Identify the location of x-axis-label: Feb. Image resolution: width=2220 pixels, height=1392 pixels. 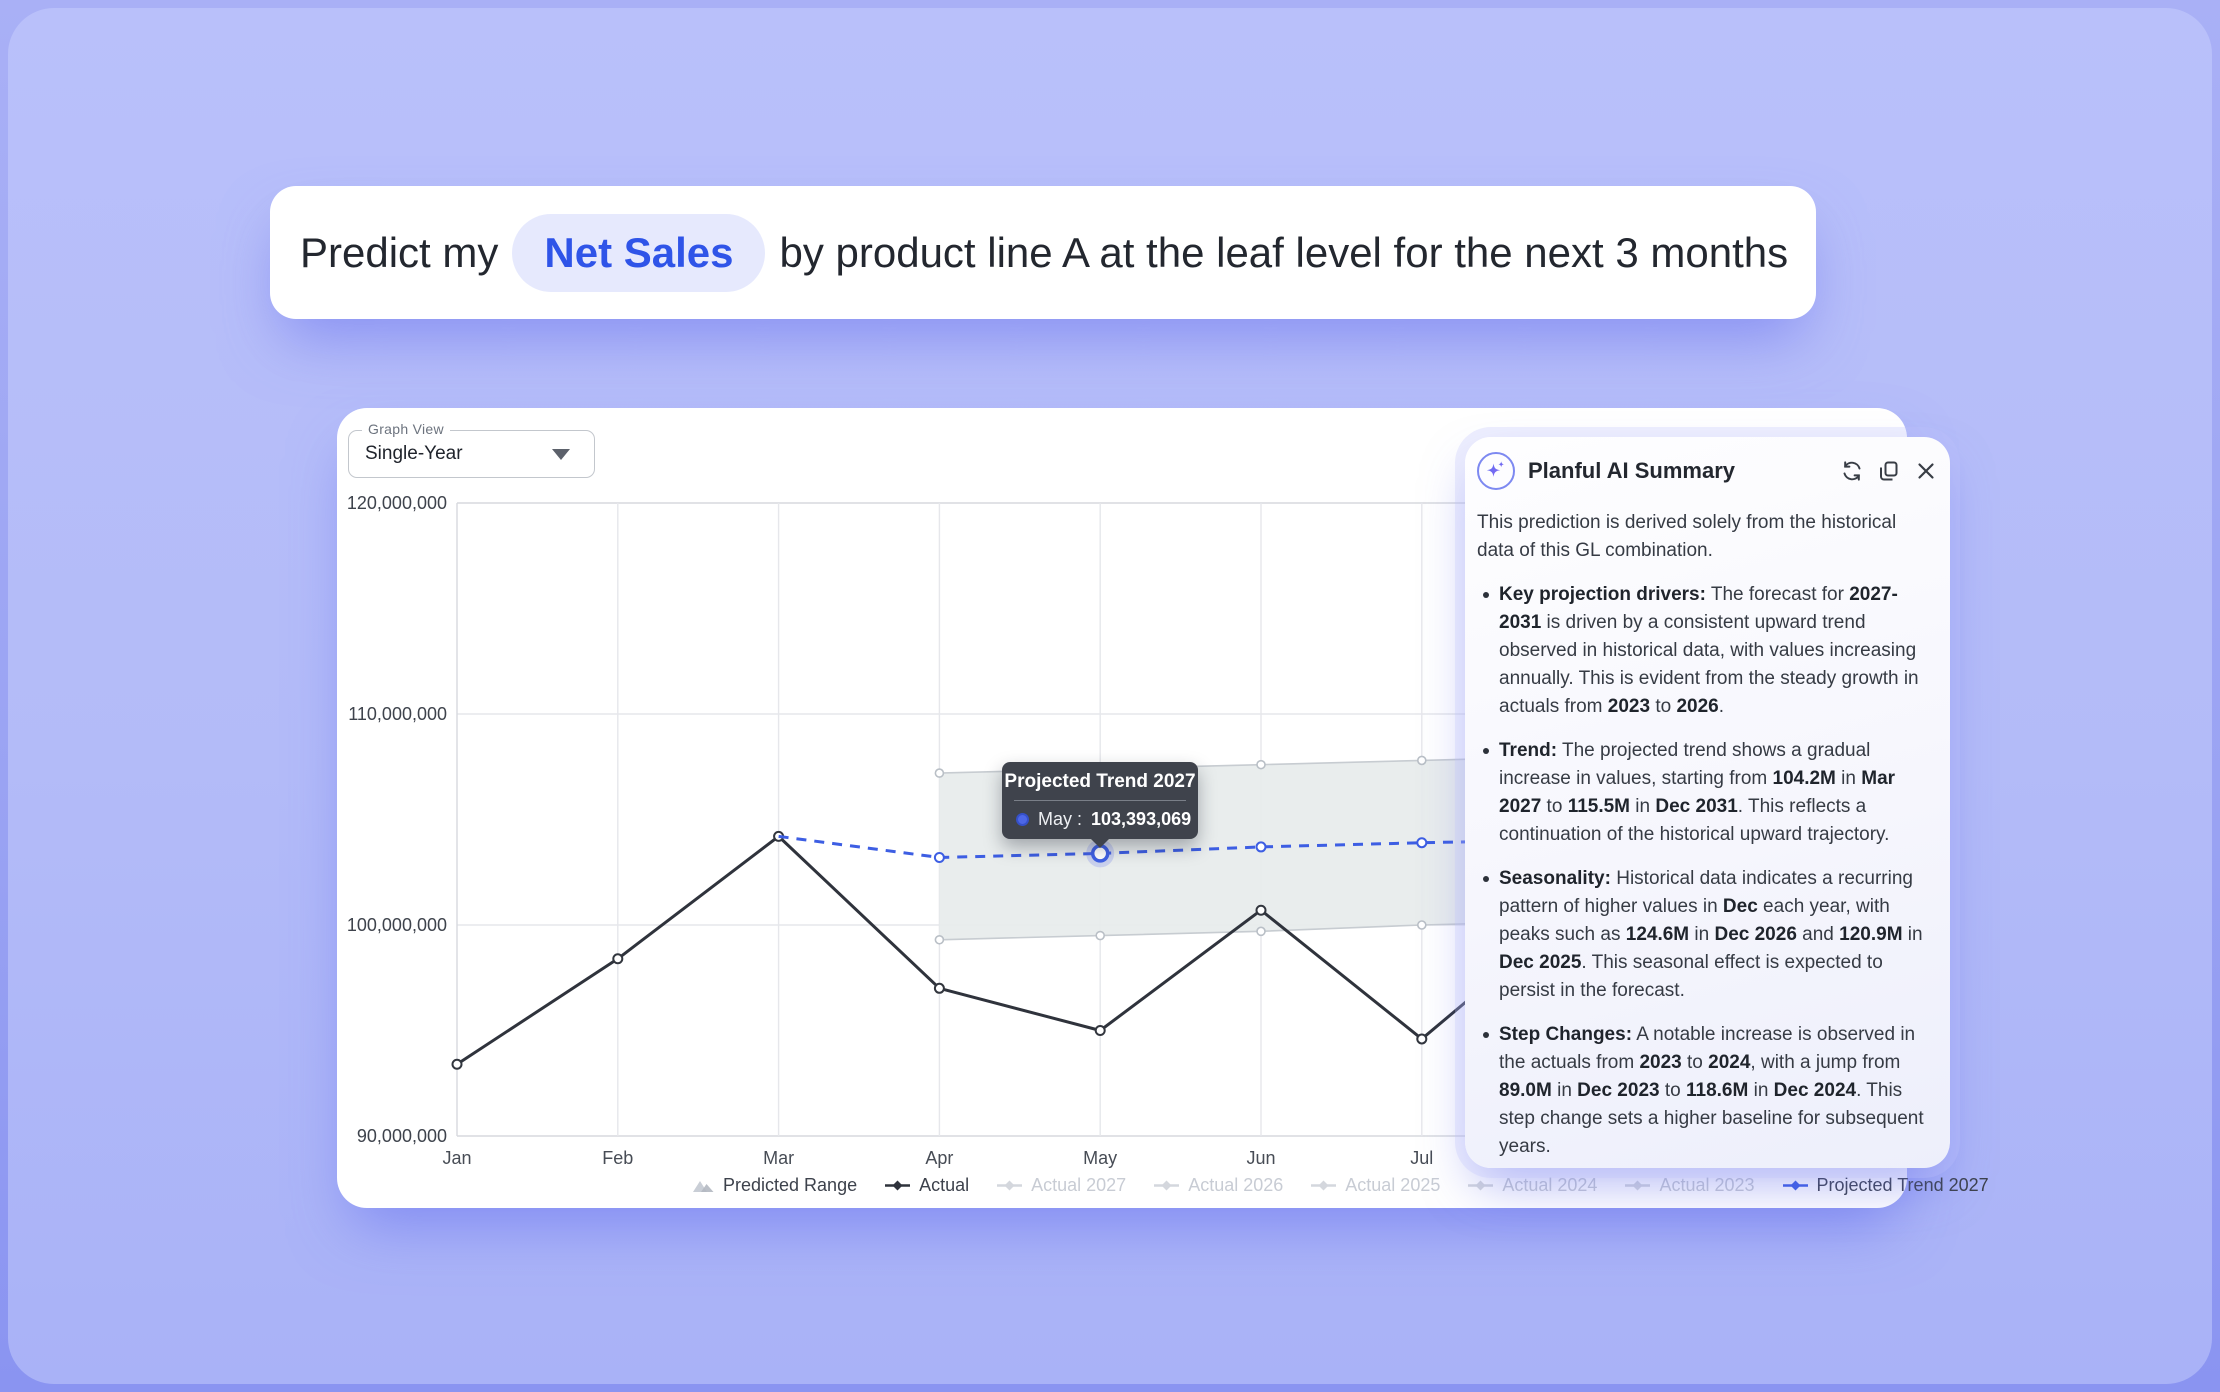
(618, 1158).